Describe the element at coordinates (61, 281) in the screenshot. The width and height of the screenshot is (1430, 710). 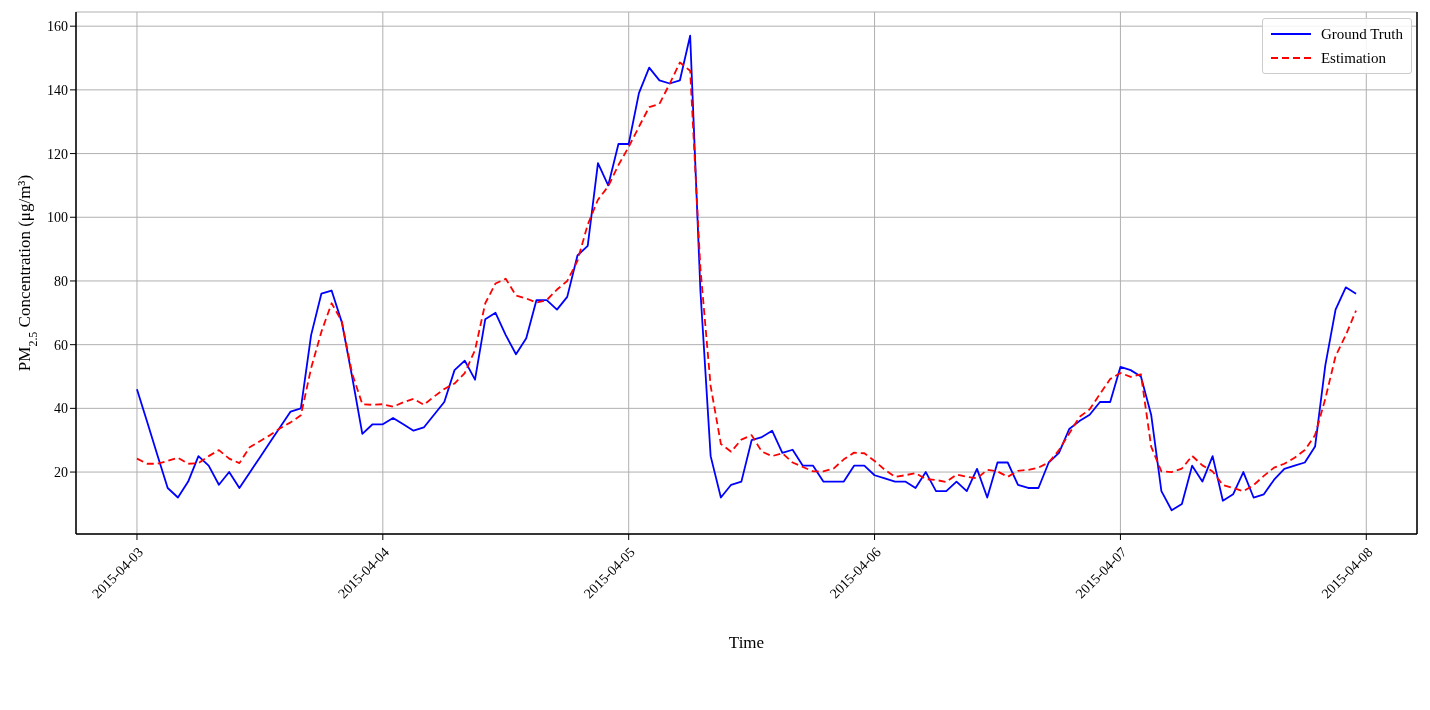
I see `y-tick-label: 80` at that location.